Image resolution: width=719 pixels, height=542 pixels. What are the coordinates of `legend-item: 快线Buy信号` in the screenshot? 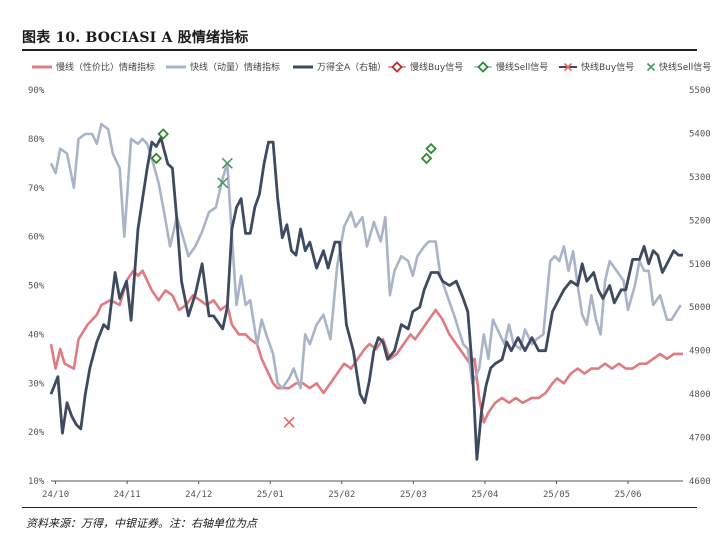 It's located at (596, 67).